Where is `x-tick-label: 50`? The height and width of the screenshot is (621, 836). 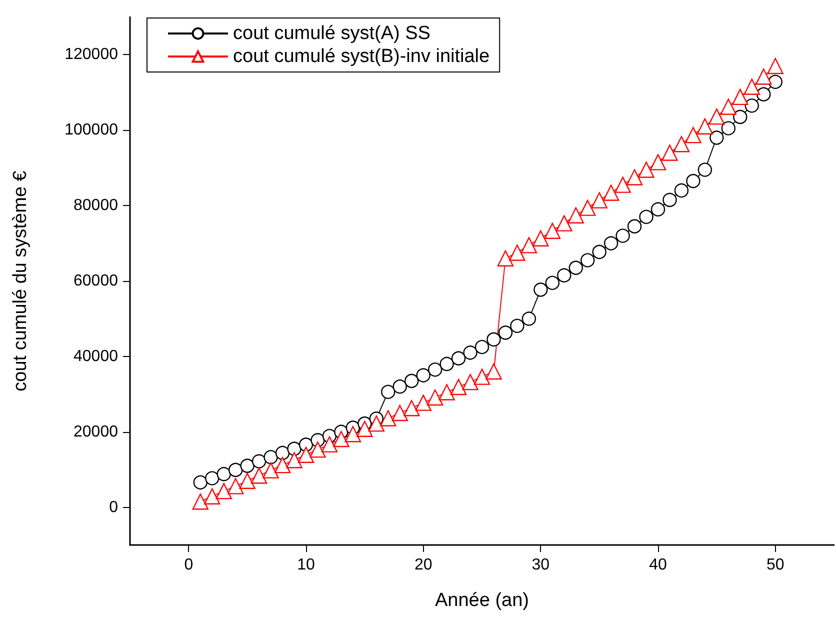
x-tick-label: 50 is located at coordinates (775, 565).